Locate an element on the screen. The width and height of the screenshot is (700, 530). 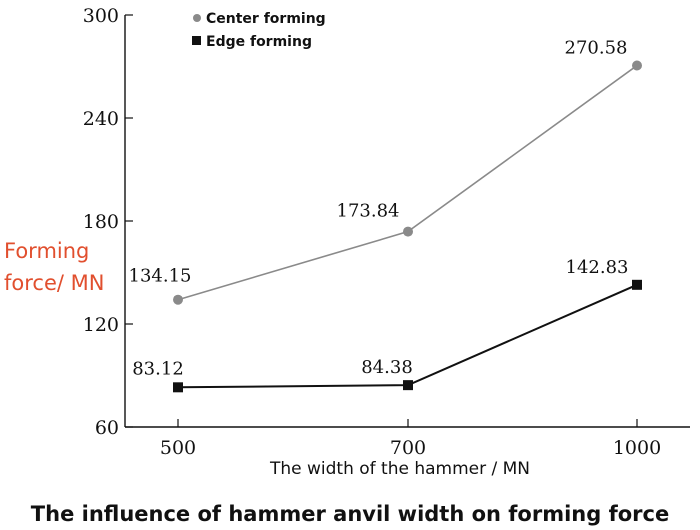
x-tick-label: 1000 is located at coordinates (637, 448).